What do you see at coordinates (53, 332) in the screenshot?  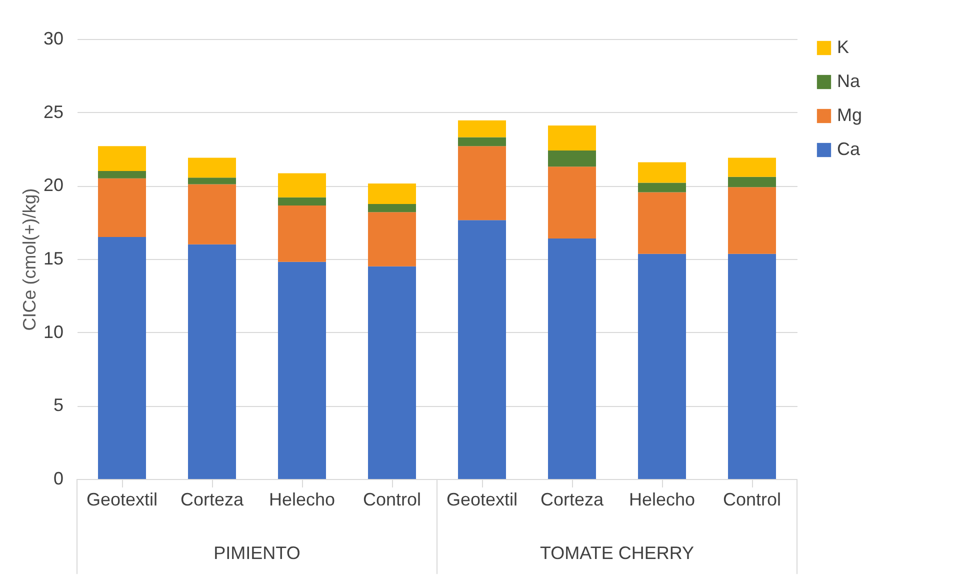 I see `y-tick-label: 10` at bounding box center [53, 332].